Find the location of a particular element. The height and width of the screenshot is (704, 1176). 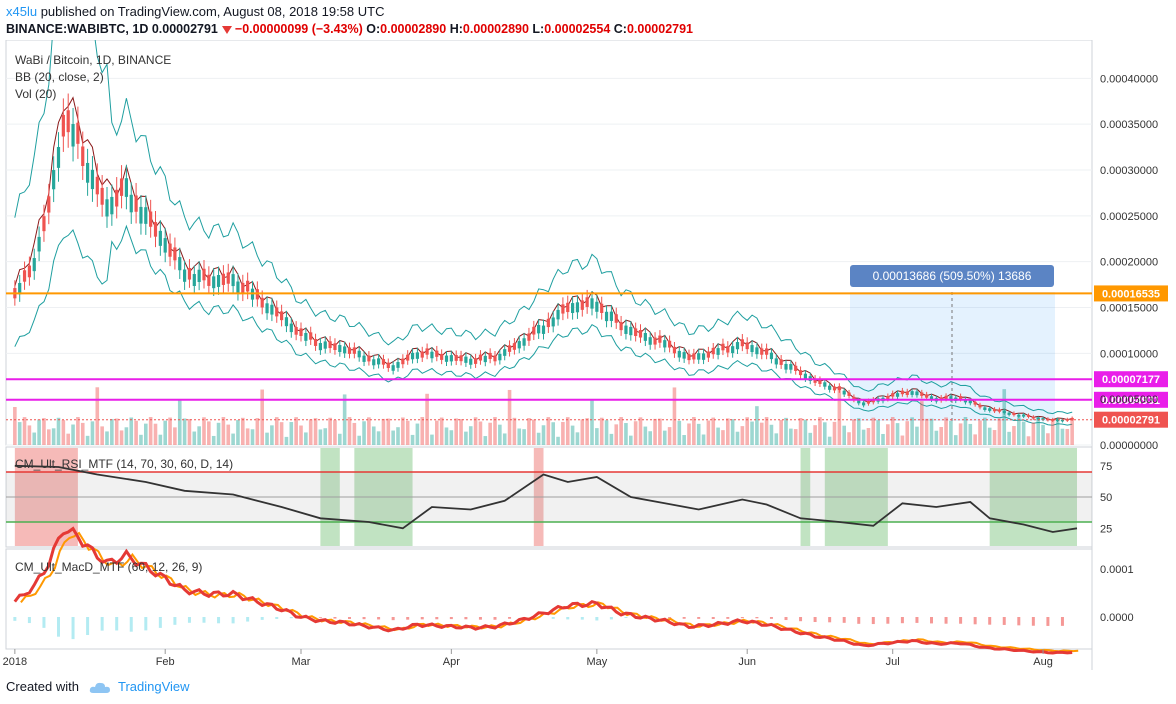

rsi-tick-label: 50 is located at coordinates (1106, 498).